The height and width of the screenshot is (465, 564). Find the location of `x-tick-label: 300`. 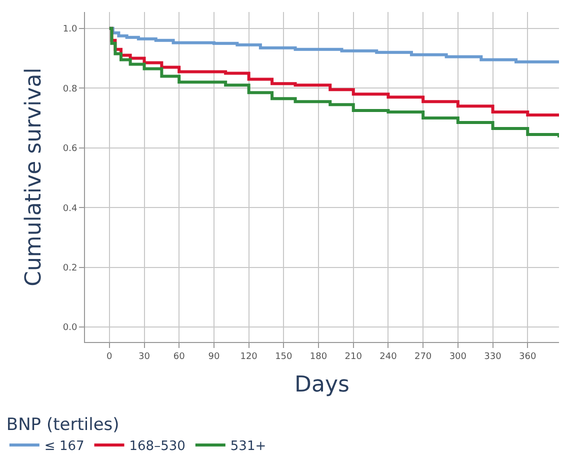

x-tick-label: 300 is located at coordinates (458, 357).